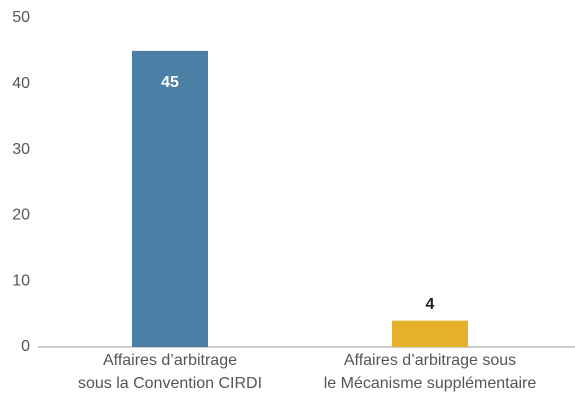 The image size is (575, 404). I want to click on y-tick-label: 10, so click(21, 280).